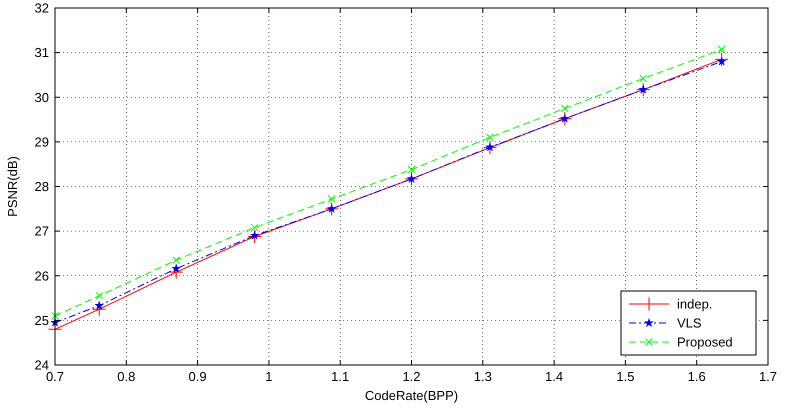 Image resolution: width=790 pixels, height=408 pixels. Describe the element at coordinates (340, 376) in the screenshot. I see `x-tick-label: 1.1` at that location.